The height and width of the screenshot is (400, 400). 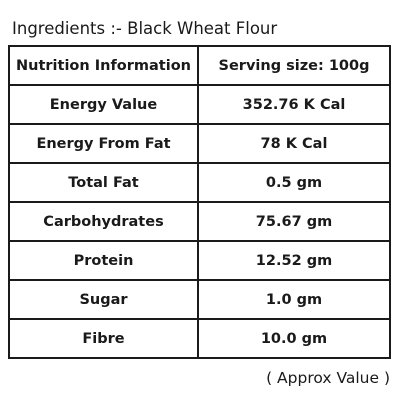 I want to click on table-row: Carbohydrates 75.67 gm, so click(x=199, y=220).